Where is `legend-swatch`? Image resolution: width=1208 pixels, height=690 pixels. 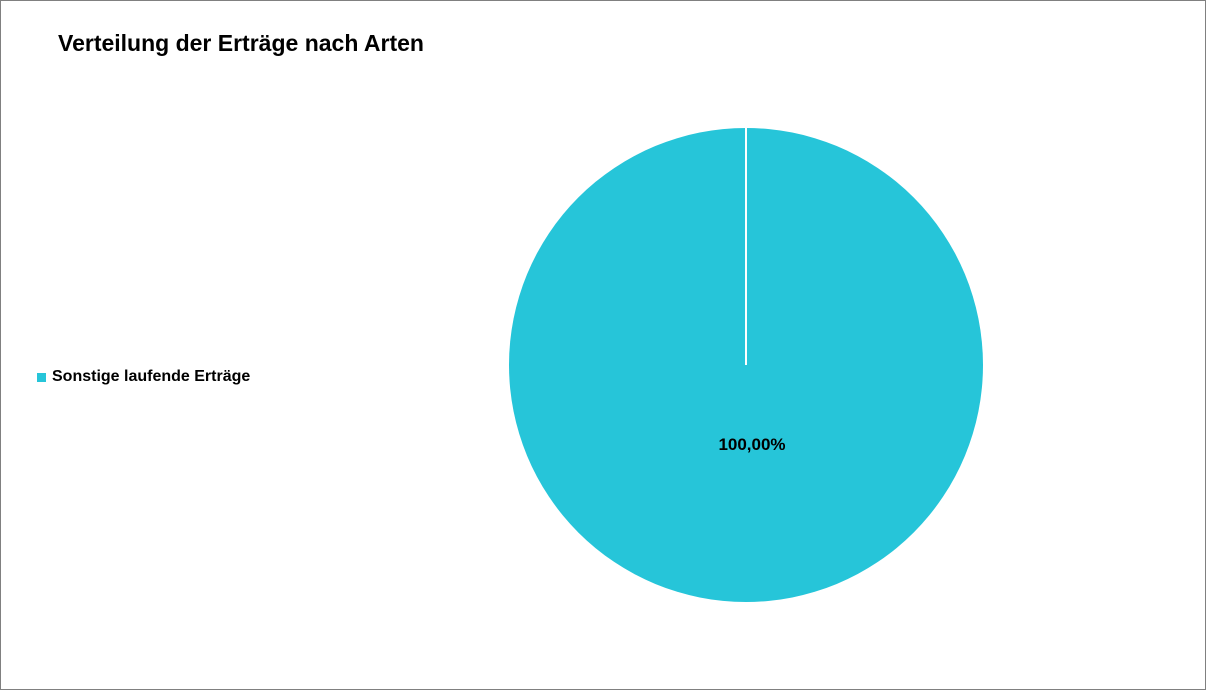 legend-swatch is located at coordinates (41, 377).